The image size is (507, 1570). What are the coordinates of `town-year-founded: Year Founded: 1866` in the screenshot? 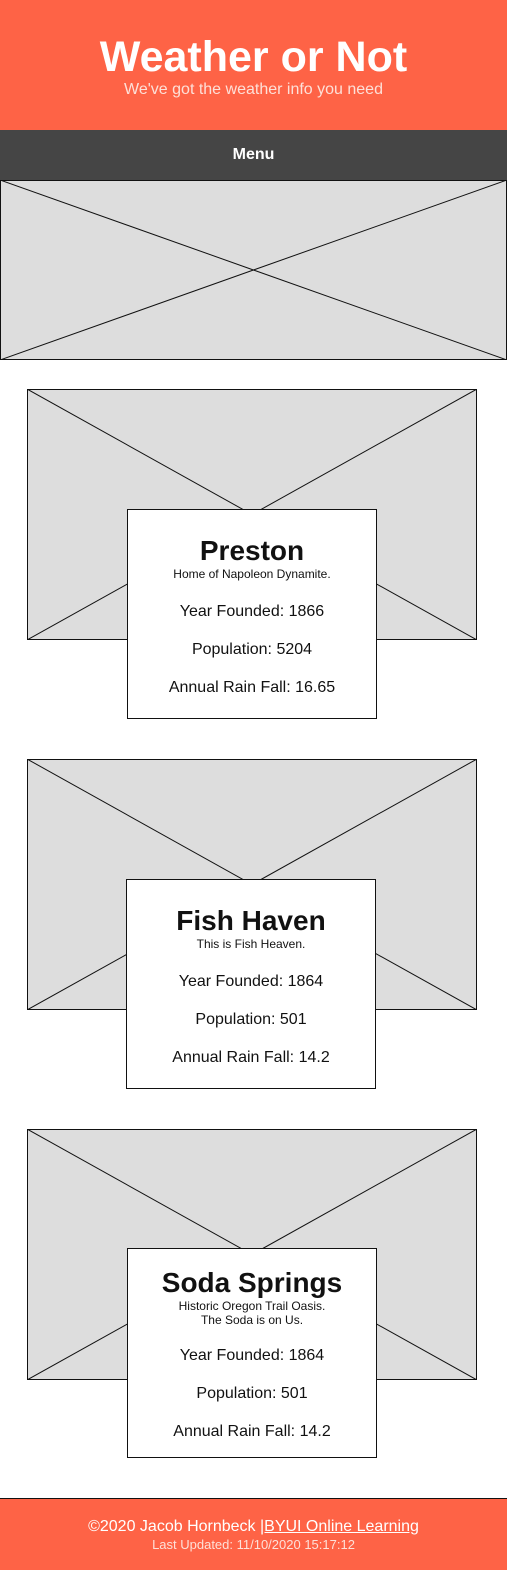 It's located at (252, 611).